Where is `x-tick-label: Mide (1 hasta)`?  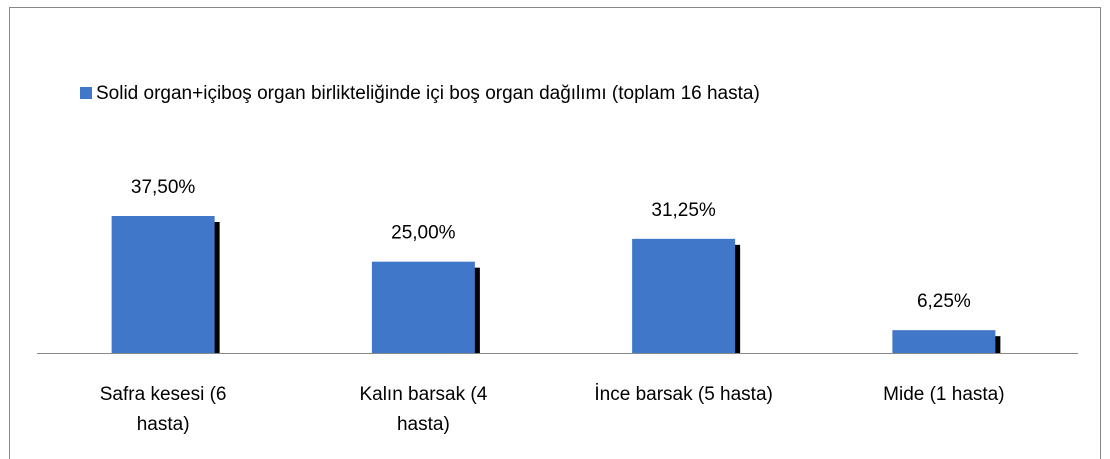
x-tick-label: Mide (1 hasta) is located at coordinates (944, 394).